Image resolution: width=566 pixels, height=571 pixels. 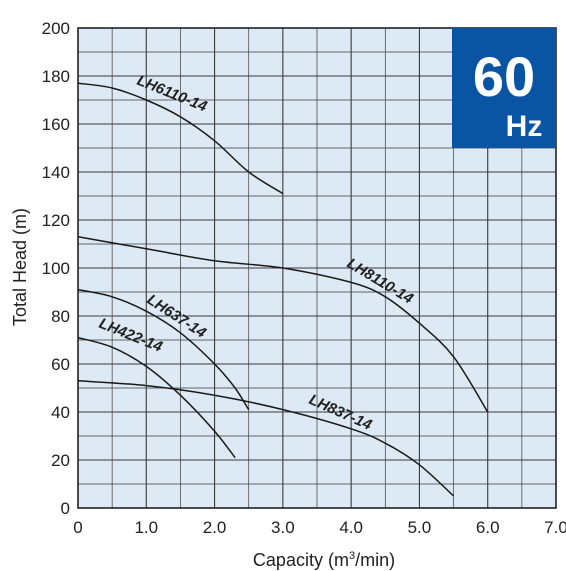 I want to click on x-tick-label: 5.0, so click(x=420, y=527).